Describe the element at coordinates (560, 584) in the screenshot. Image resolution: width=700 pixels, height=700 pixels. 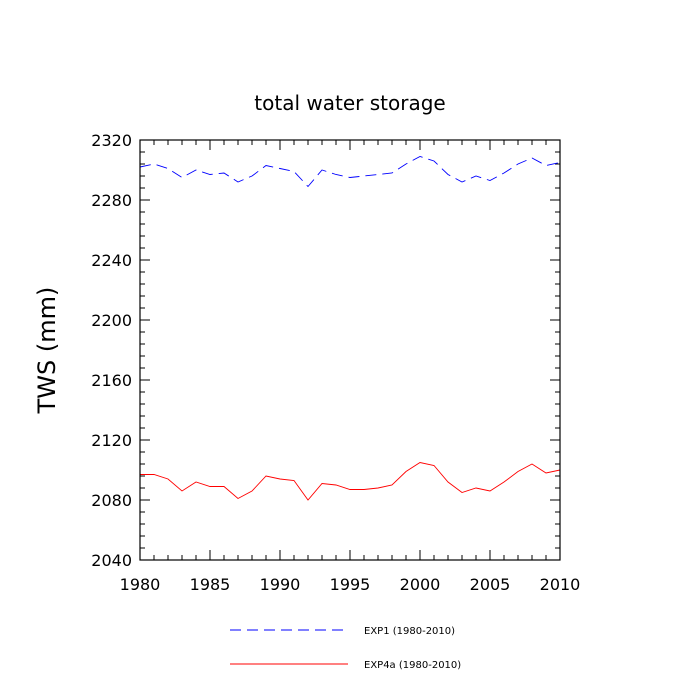
I see `x-tick-label: 2010` at that location.